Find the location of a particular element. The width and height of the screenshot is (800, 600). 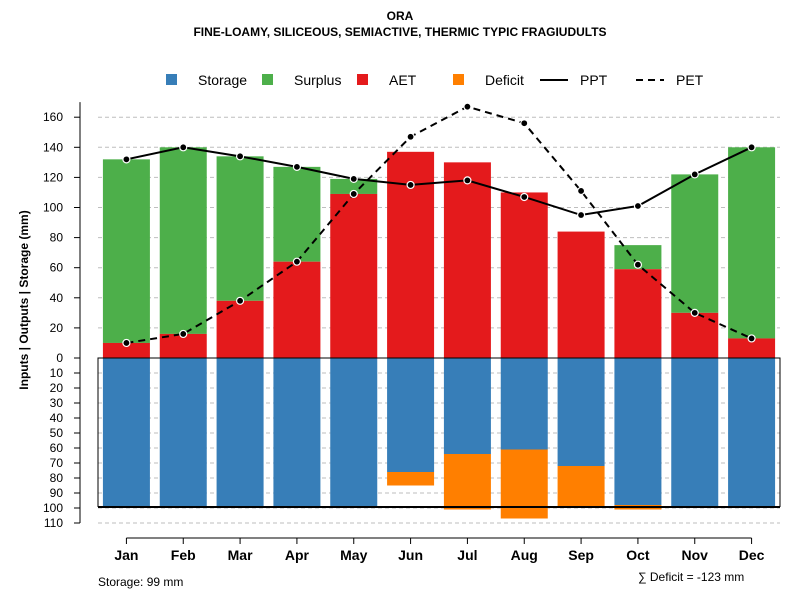

ppt-line is located at coordinates (439, 181).